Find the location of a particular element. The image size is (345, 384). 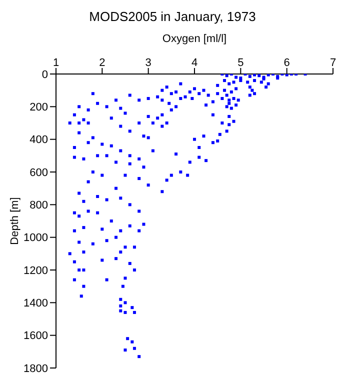

y-tick-label: 1600 is located at coordinates (36, 336).